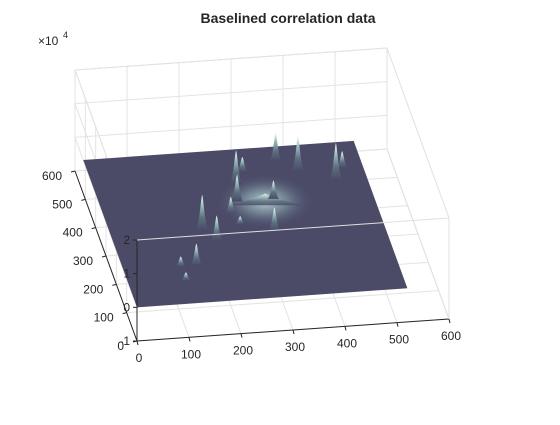 The width and height of the screenshot is (560, 425). I want to click on z-tick-label: 1, so click(126, 274).